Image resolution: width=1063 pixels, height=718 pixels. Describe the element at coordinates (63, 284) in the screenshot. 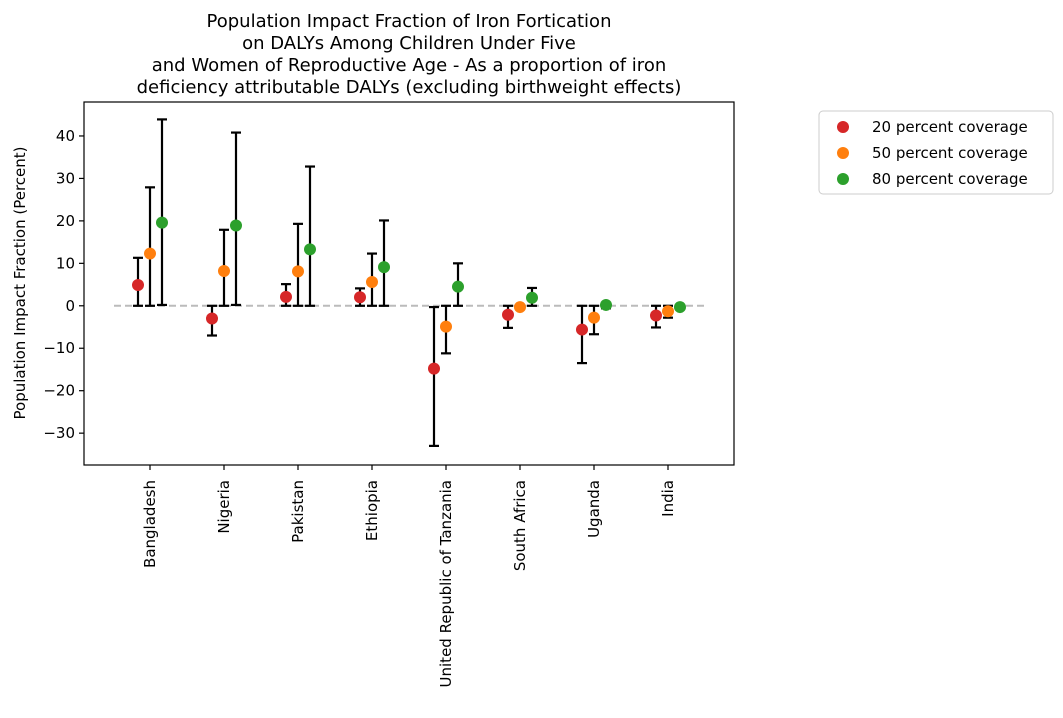

I see `y-axis: −30 −20 −10 0 10 20 30 40` at that location.